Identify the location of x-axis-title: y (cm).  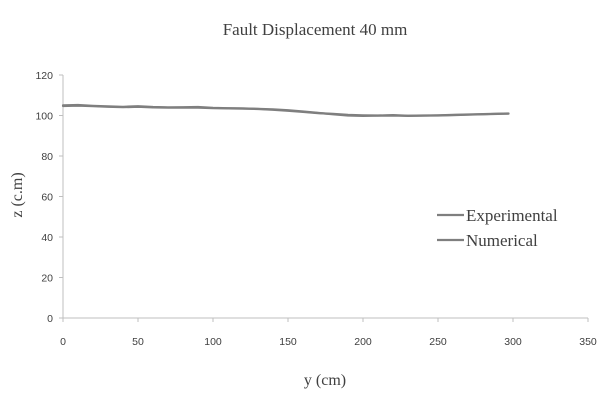
(325, 380).